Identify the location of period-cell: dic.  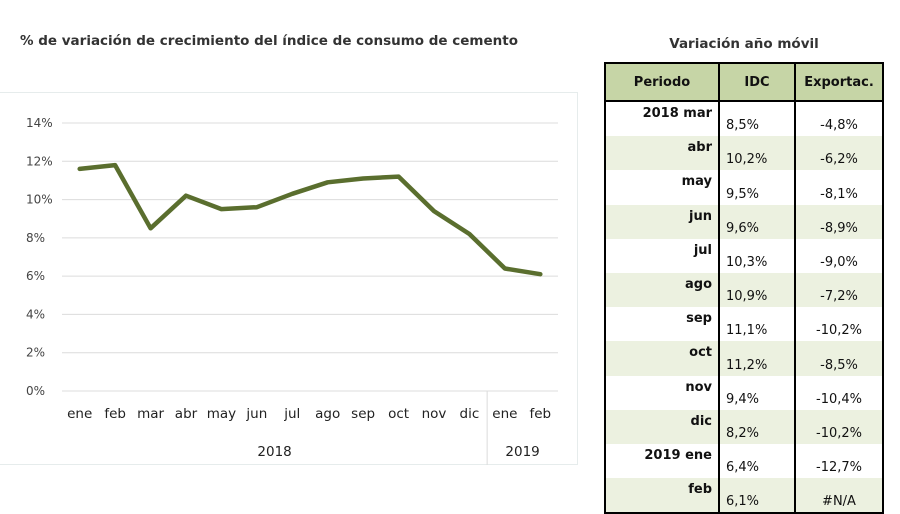
(662, 426).